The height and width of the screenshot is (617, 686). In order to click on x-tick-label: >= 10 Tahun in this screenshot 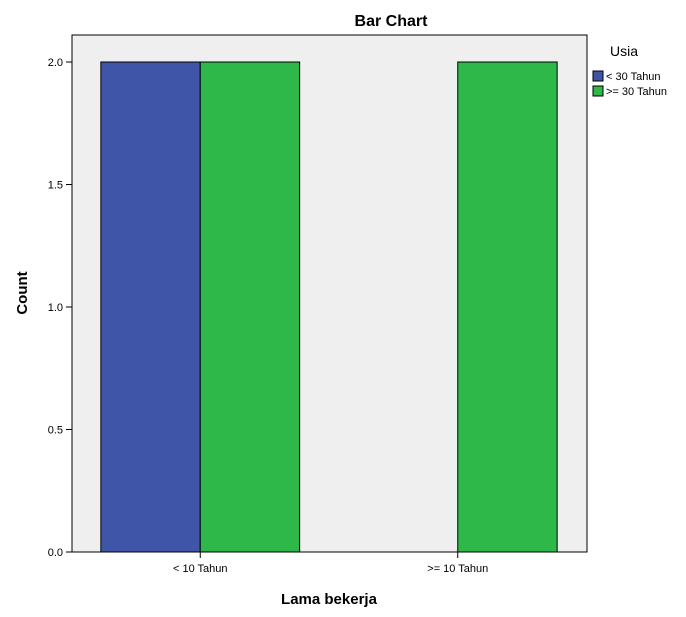, I will do `click(457, 569)`.